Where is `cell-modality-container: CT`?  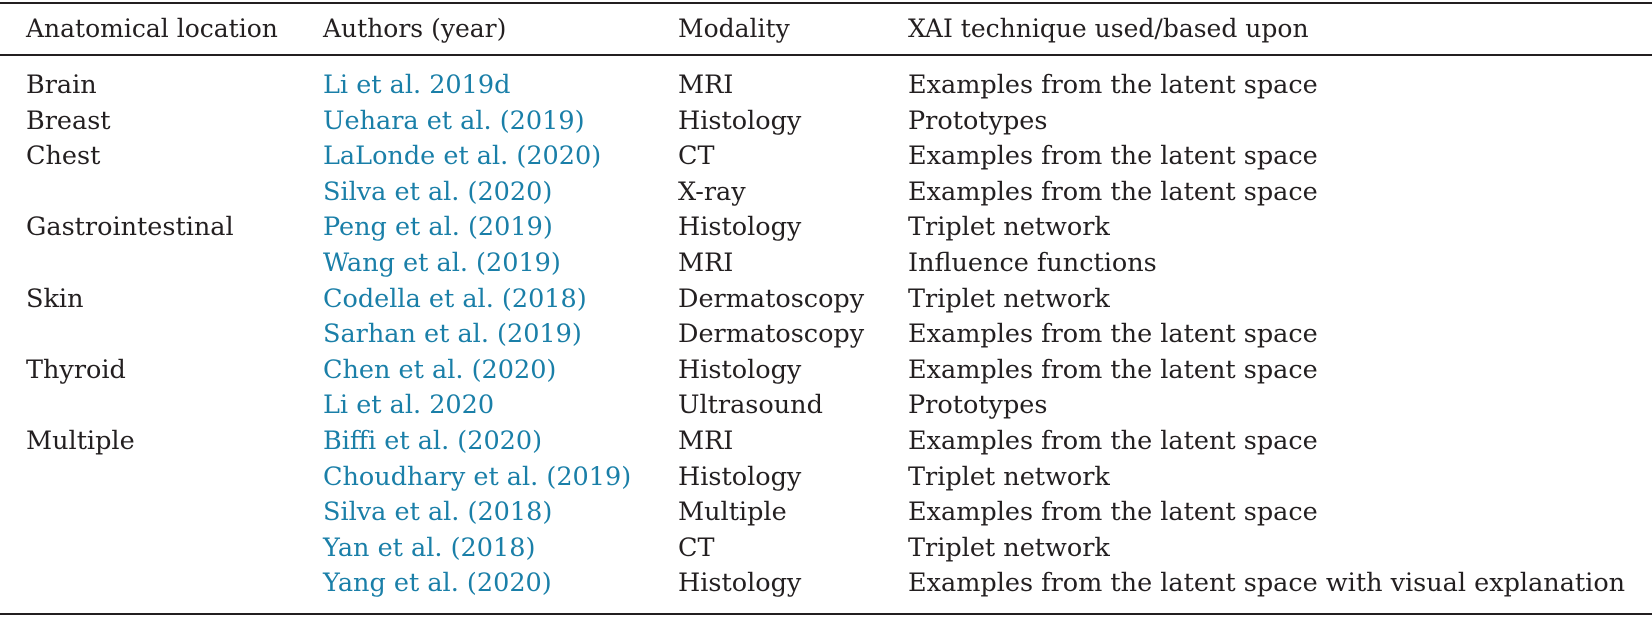 cell-modality-container: CT is located at coordinates (793, 157).